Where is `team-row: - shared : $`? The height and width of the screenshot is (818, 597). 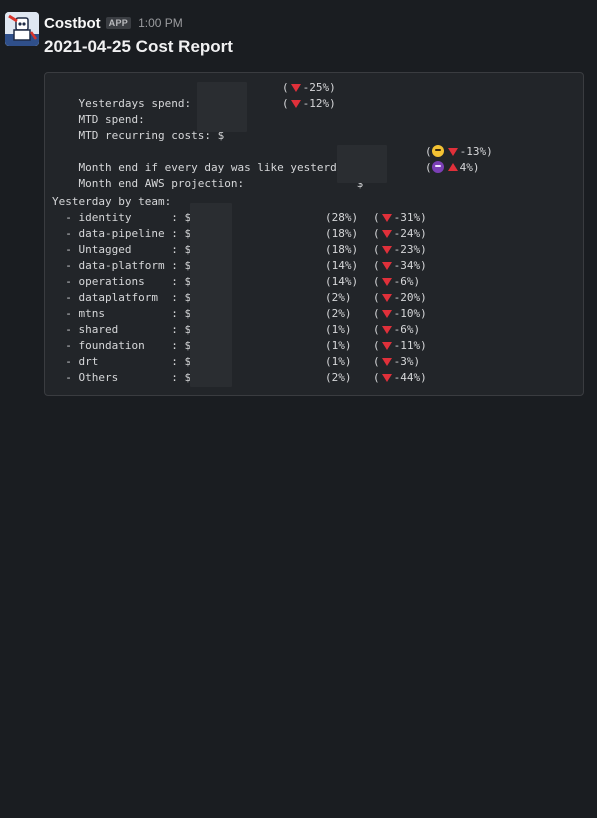
team-row: - shared : $ is located at coordinates (122, 329).